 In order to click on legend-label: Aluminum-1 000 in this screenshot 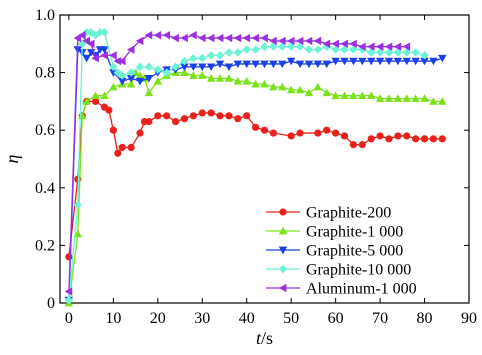, I will do `click(361, 289)`.